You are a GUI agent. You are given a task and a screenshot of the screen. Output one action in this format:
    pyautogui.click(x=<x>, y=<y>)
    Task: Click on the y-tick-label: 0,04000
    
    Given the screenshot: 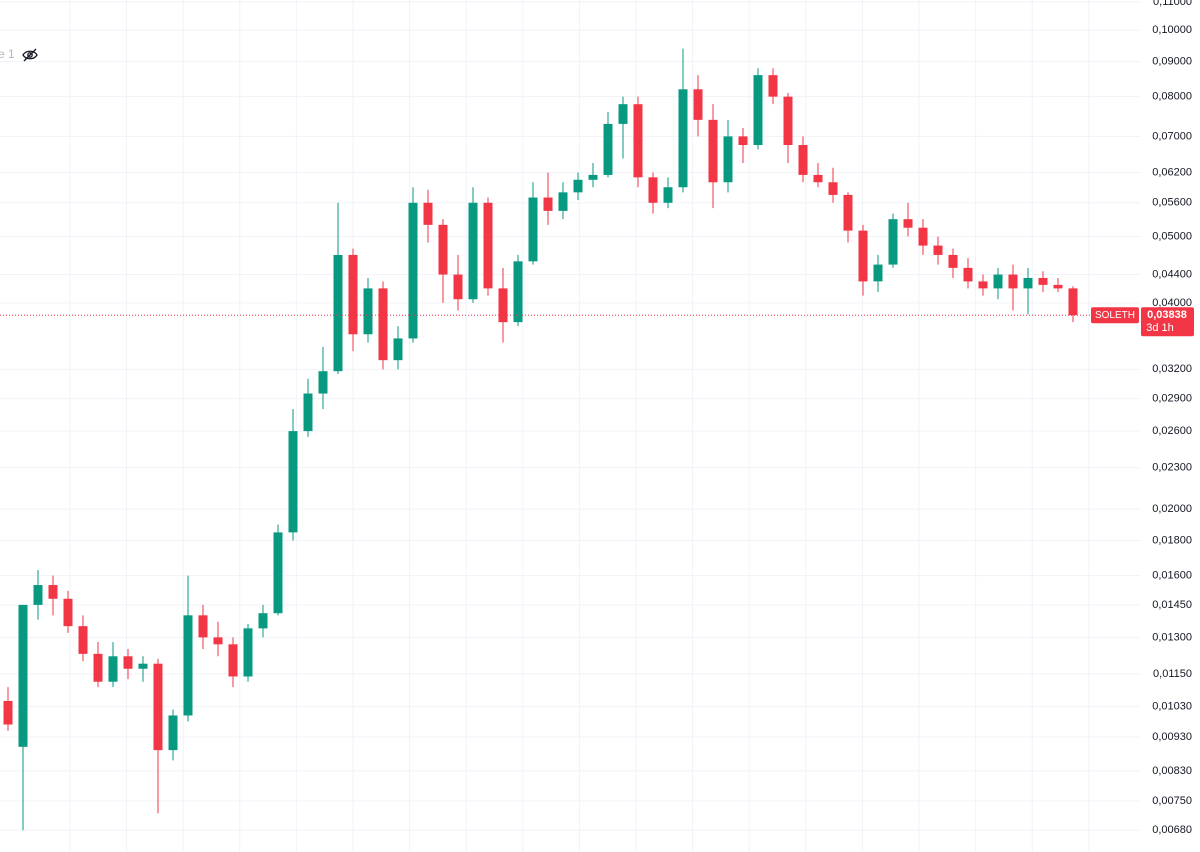 What is the action you would take?
    pyautogui.click(x=1172, y=303)
    